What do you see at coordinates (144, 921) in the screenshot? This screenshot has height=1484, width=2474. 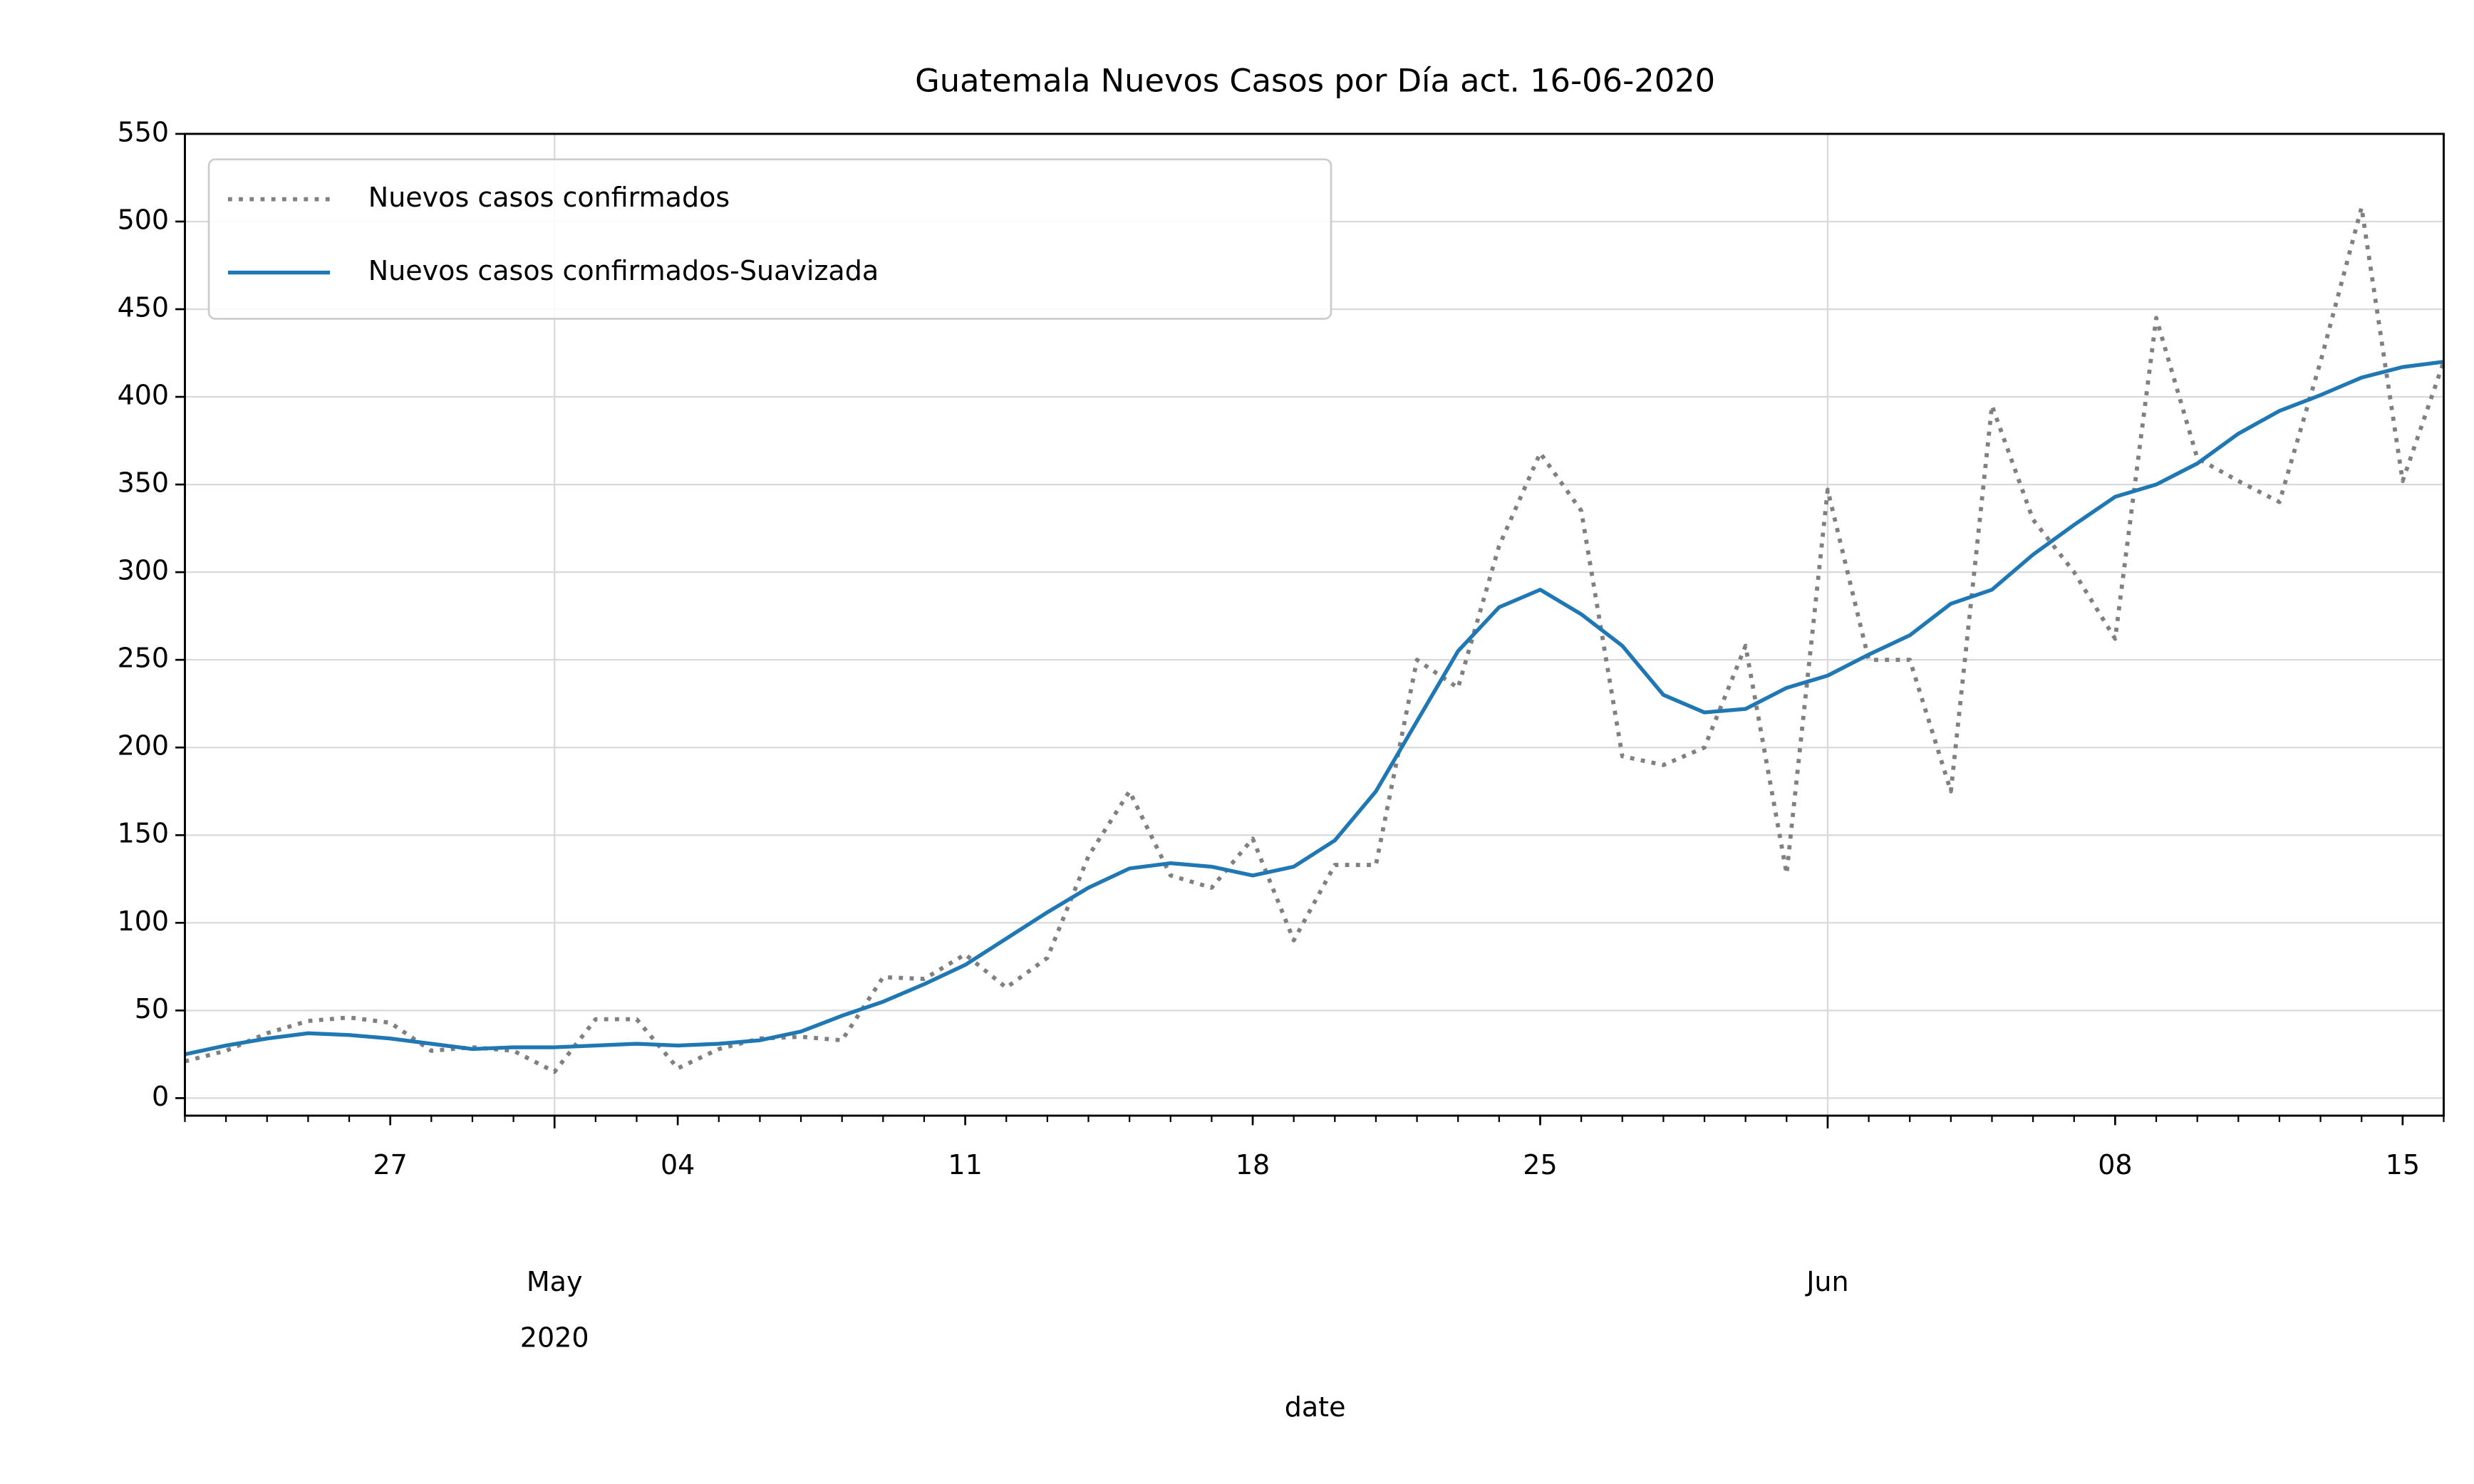 I see `y-tick-label: 100` at bounding box center [144, 921].